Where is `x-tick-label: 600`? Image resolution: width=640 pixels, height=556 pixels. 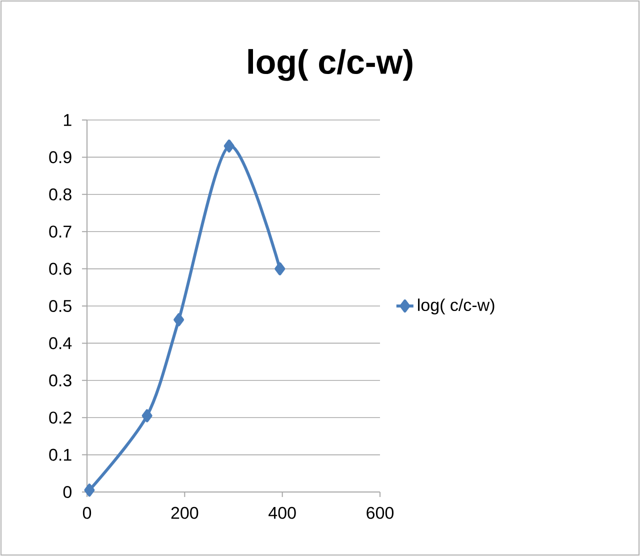 x-tick-label: 600 is located at coordinates (380, 512).